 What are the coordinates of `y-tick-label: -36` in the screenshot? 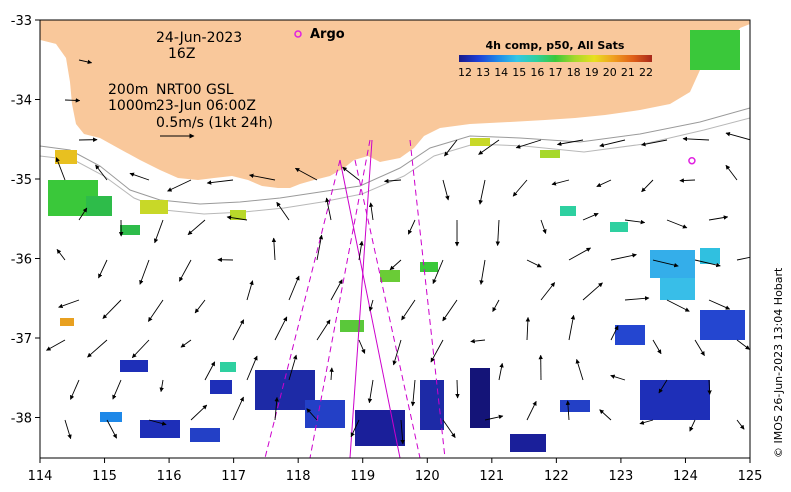 It's located at (21, 260).